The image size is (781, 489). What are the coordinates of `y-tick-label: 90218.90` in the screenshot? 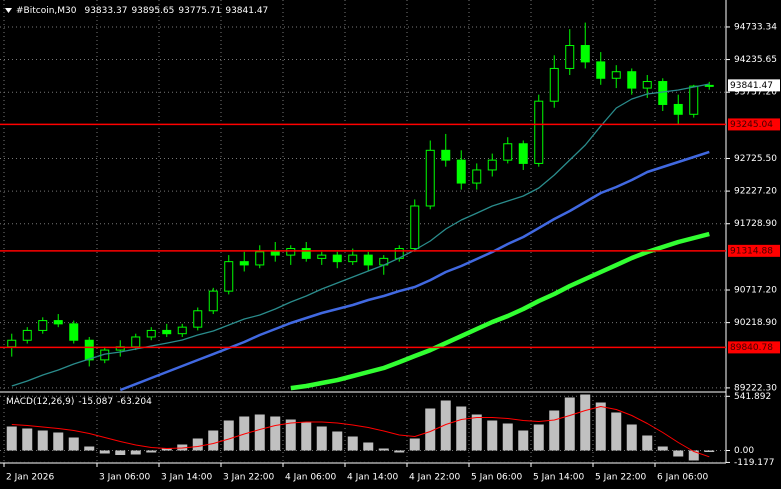 It's located at (755, 323).